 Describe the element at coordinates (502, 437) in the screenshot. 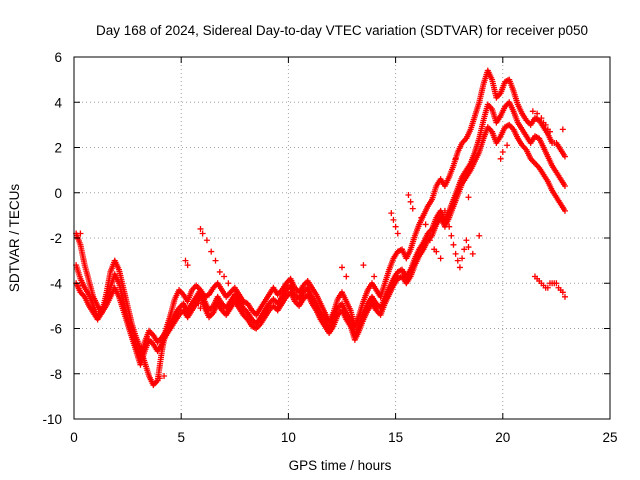

I see `x-tick-label: 20` at that location.